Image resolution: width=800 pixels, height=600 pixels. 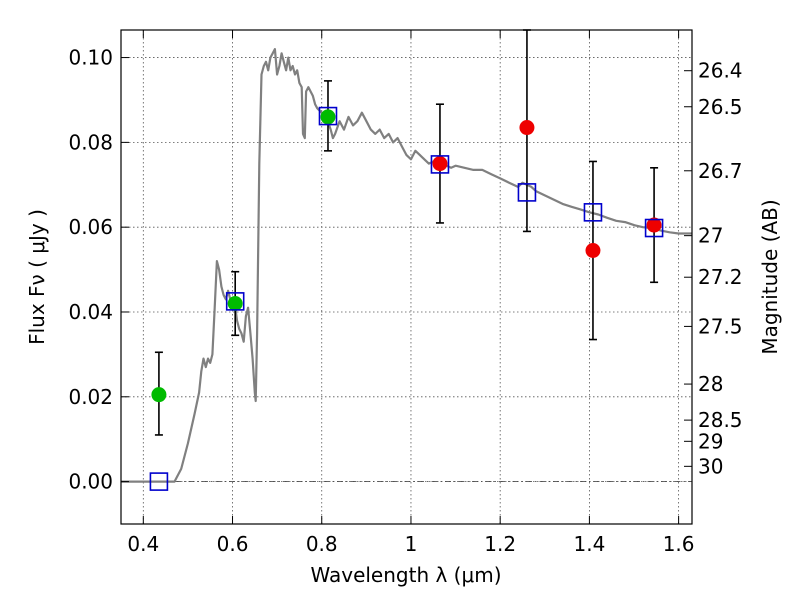 What do you see at coordinates (143, 544) in the screenshot?
I see `x-tick-label: 0.4` at bounding box center [143, 544].